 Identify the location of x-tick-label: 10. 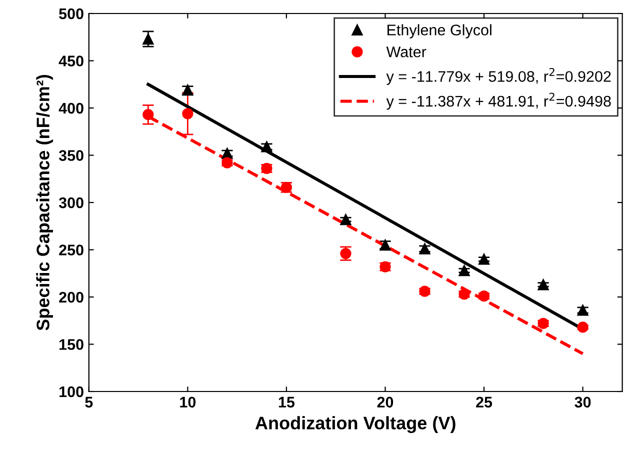
(188, 402).